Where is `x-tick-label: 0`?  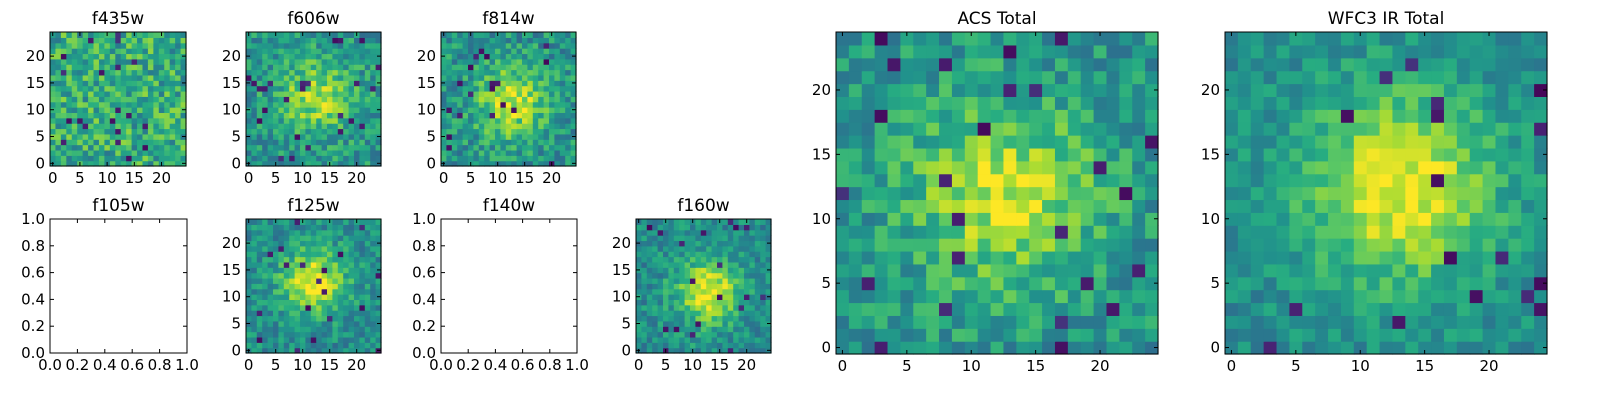 x-tick-label: 0 is located at coordinates (249, 365).